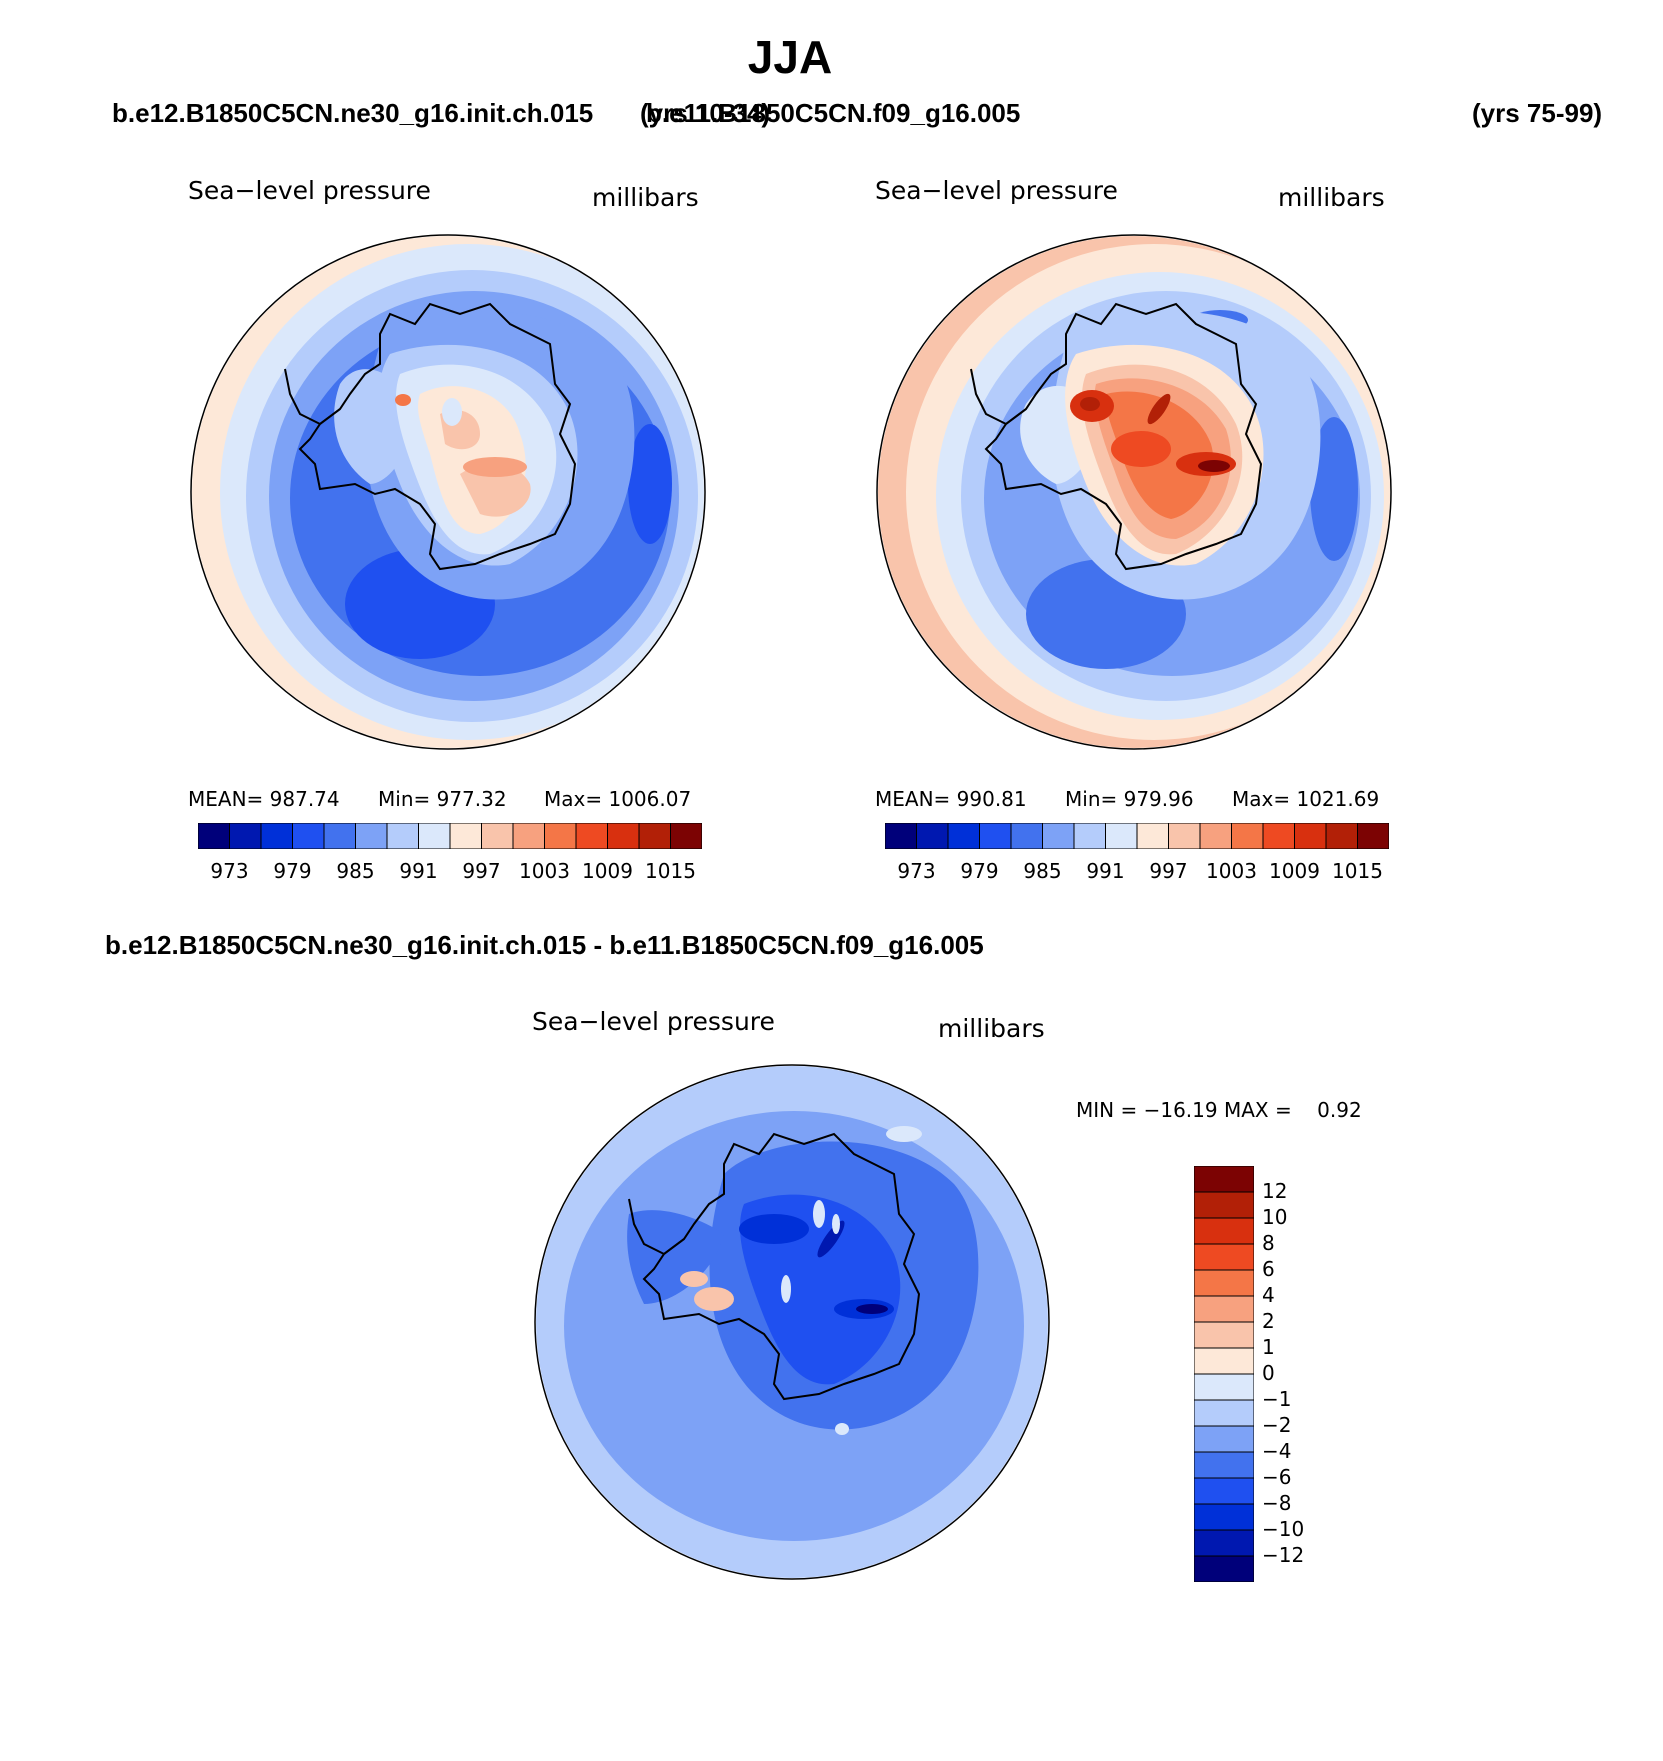  What do you see at coordinates (618, 799) in the screenshot?
I see `panel1-max: Max= 1006.07` at bounding box center [618, 799].